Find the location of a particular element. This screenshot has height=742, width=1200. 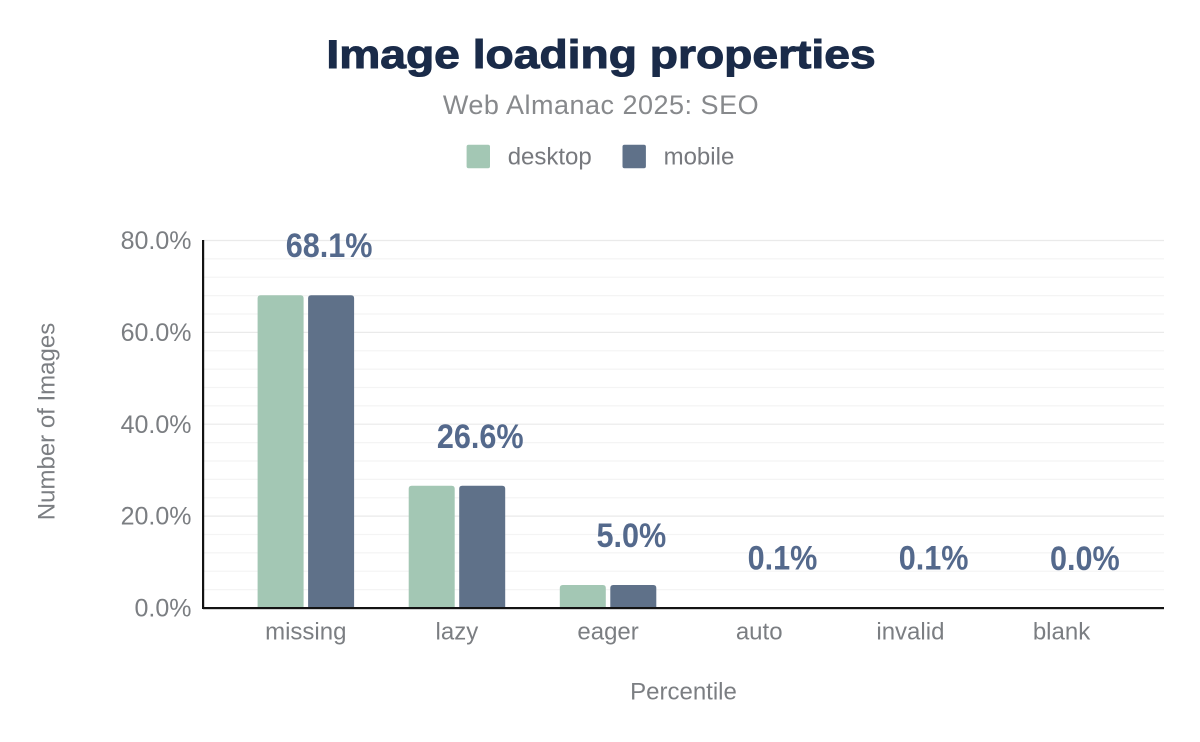

svg-text: Image loading properties is located at coordinates (600, 55).